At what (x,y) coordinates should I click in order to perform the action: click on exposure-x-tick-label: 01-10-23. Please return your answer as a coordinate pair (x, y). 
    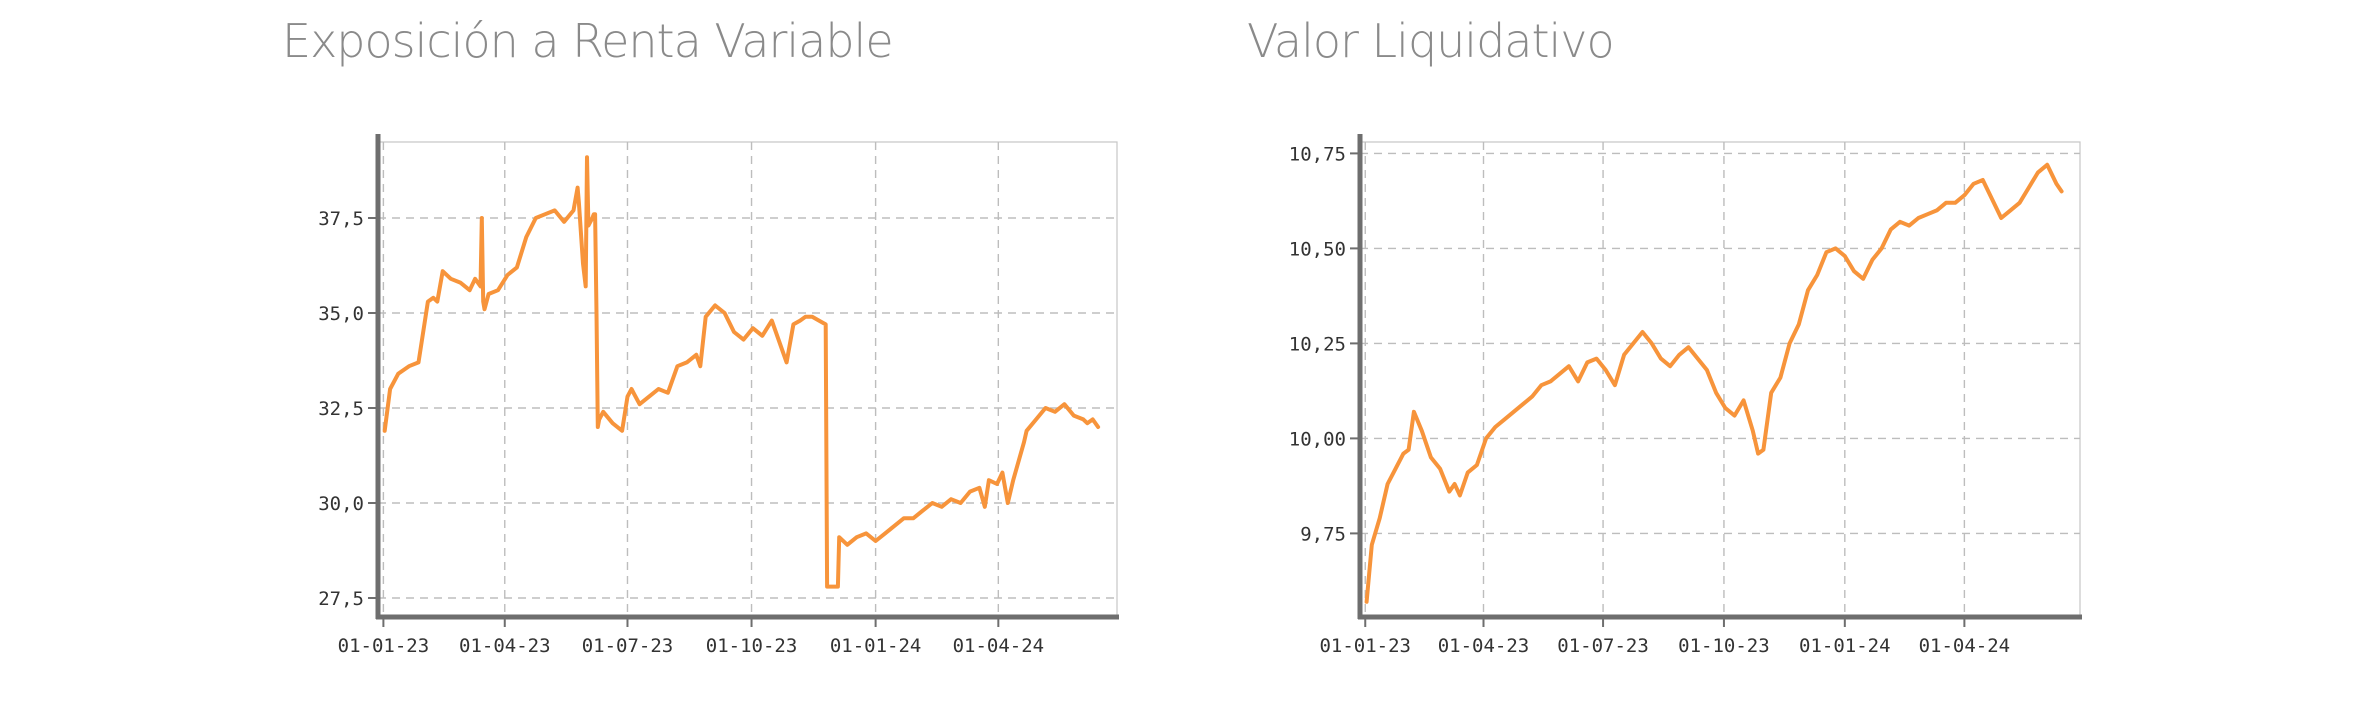
    Looking at the image, I should click on (752, 646).